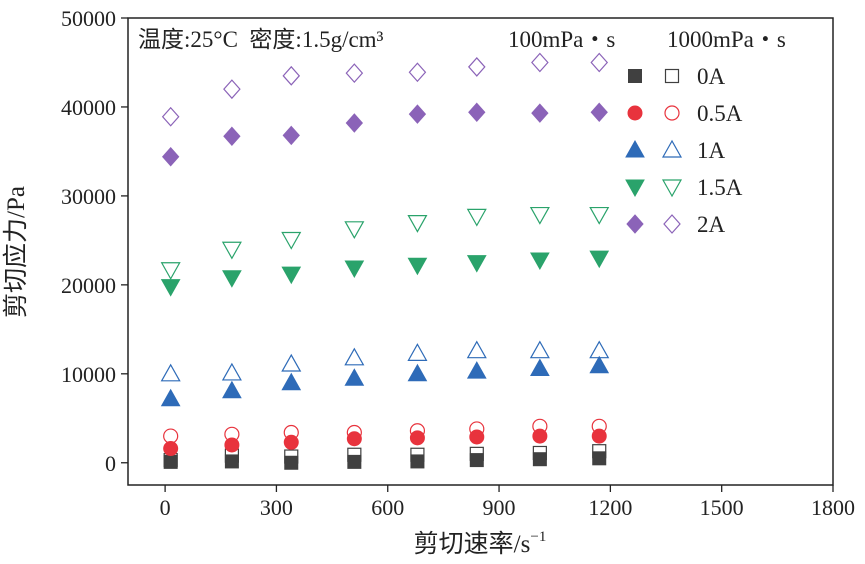 The image size is (865, 564). Describe the element at coordinates (720, 113) in the screenshot. I see `legend-label: 0.5A` at that location.